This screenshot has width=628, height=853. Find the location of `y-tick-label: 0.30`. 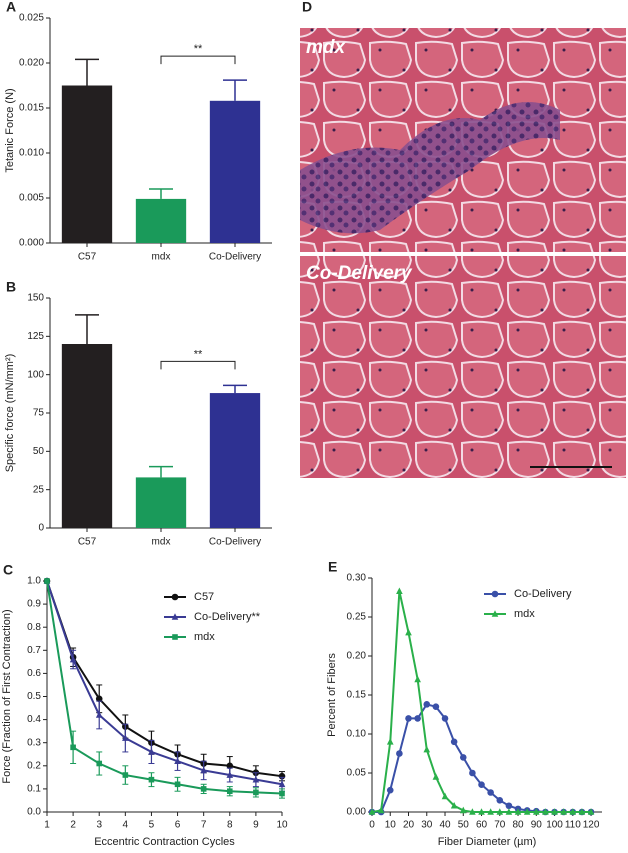

y-tick-label: 0.30 is located at coordinates (357, 578).